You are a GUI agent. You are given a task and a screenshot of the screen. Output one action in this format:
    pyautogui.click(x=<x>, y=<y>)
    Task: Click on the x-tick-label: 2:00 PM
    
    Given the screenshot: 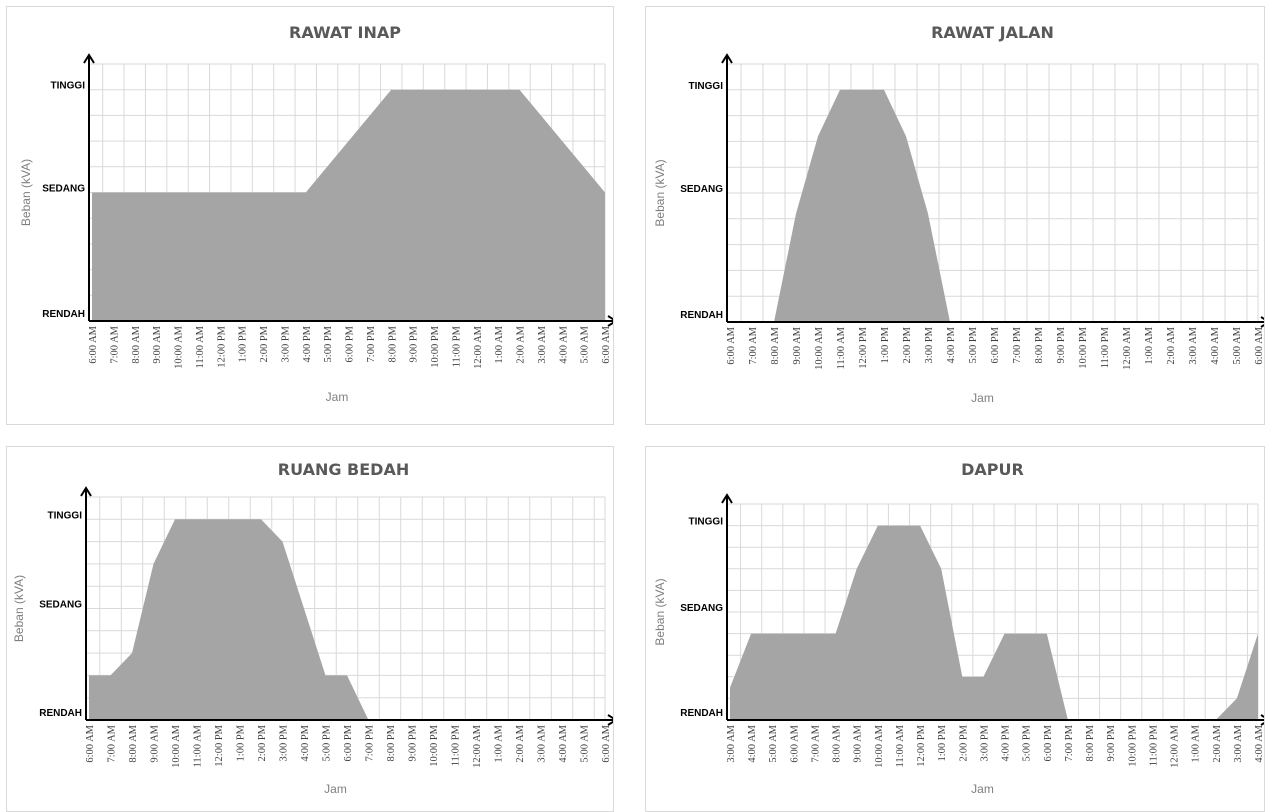 What is the action you would take?
    pyautogui.click(x=907, y=344)
    